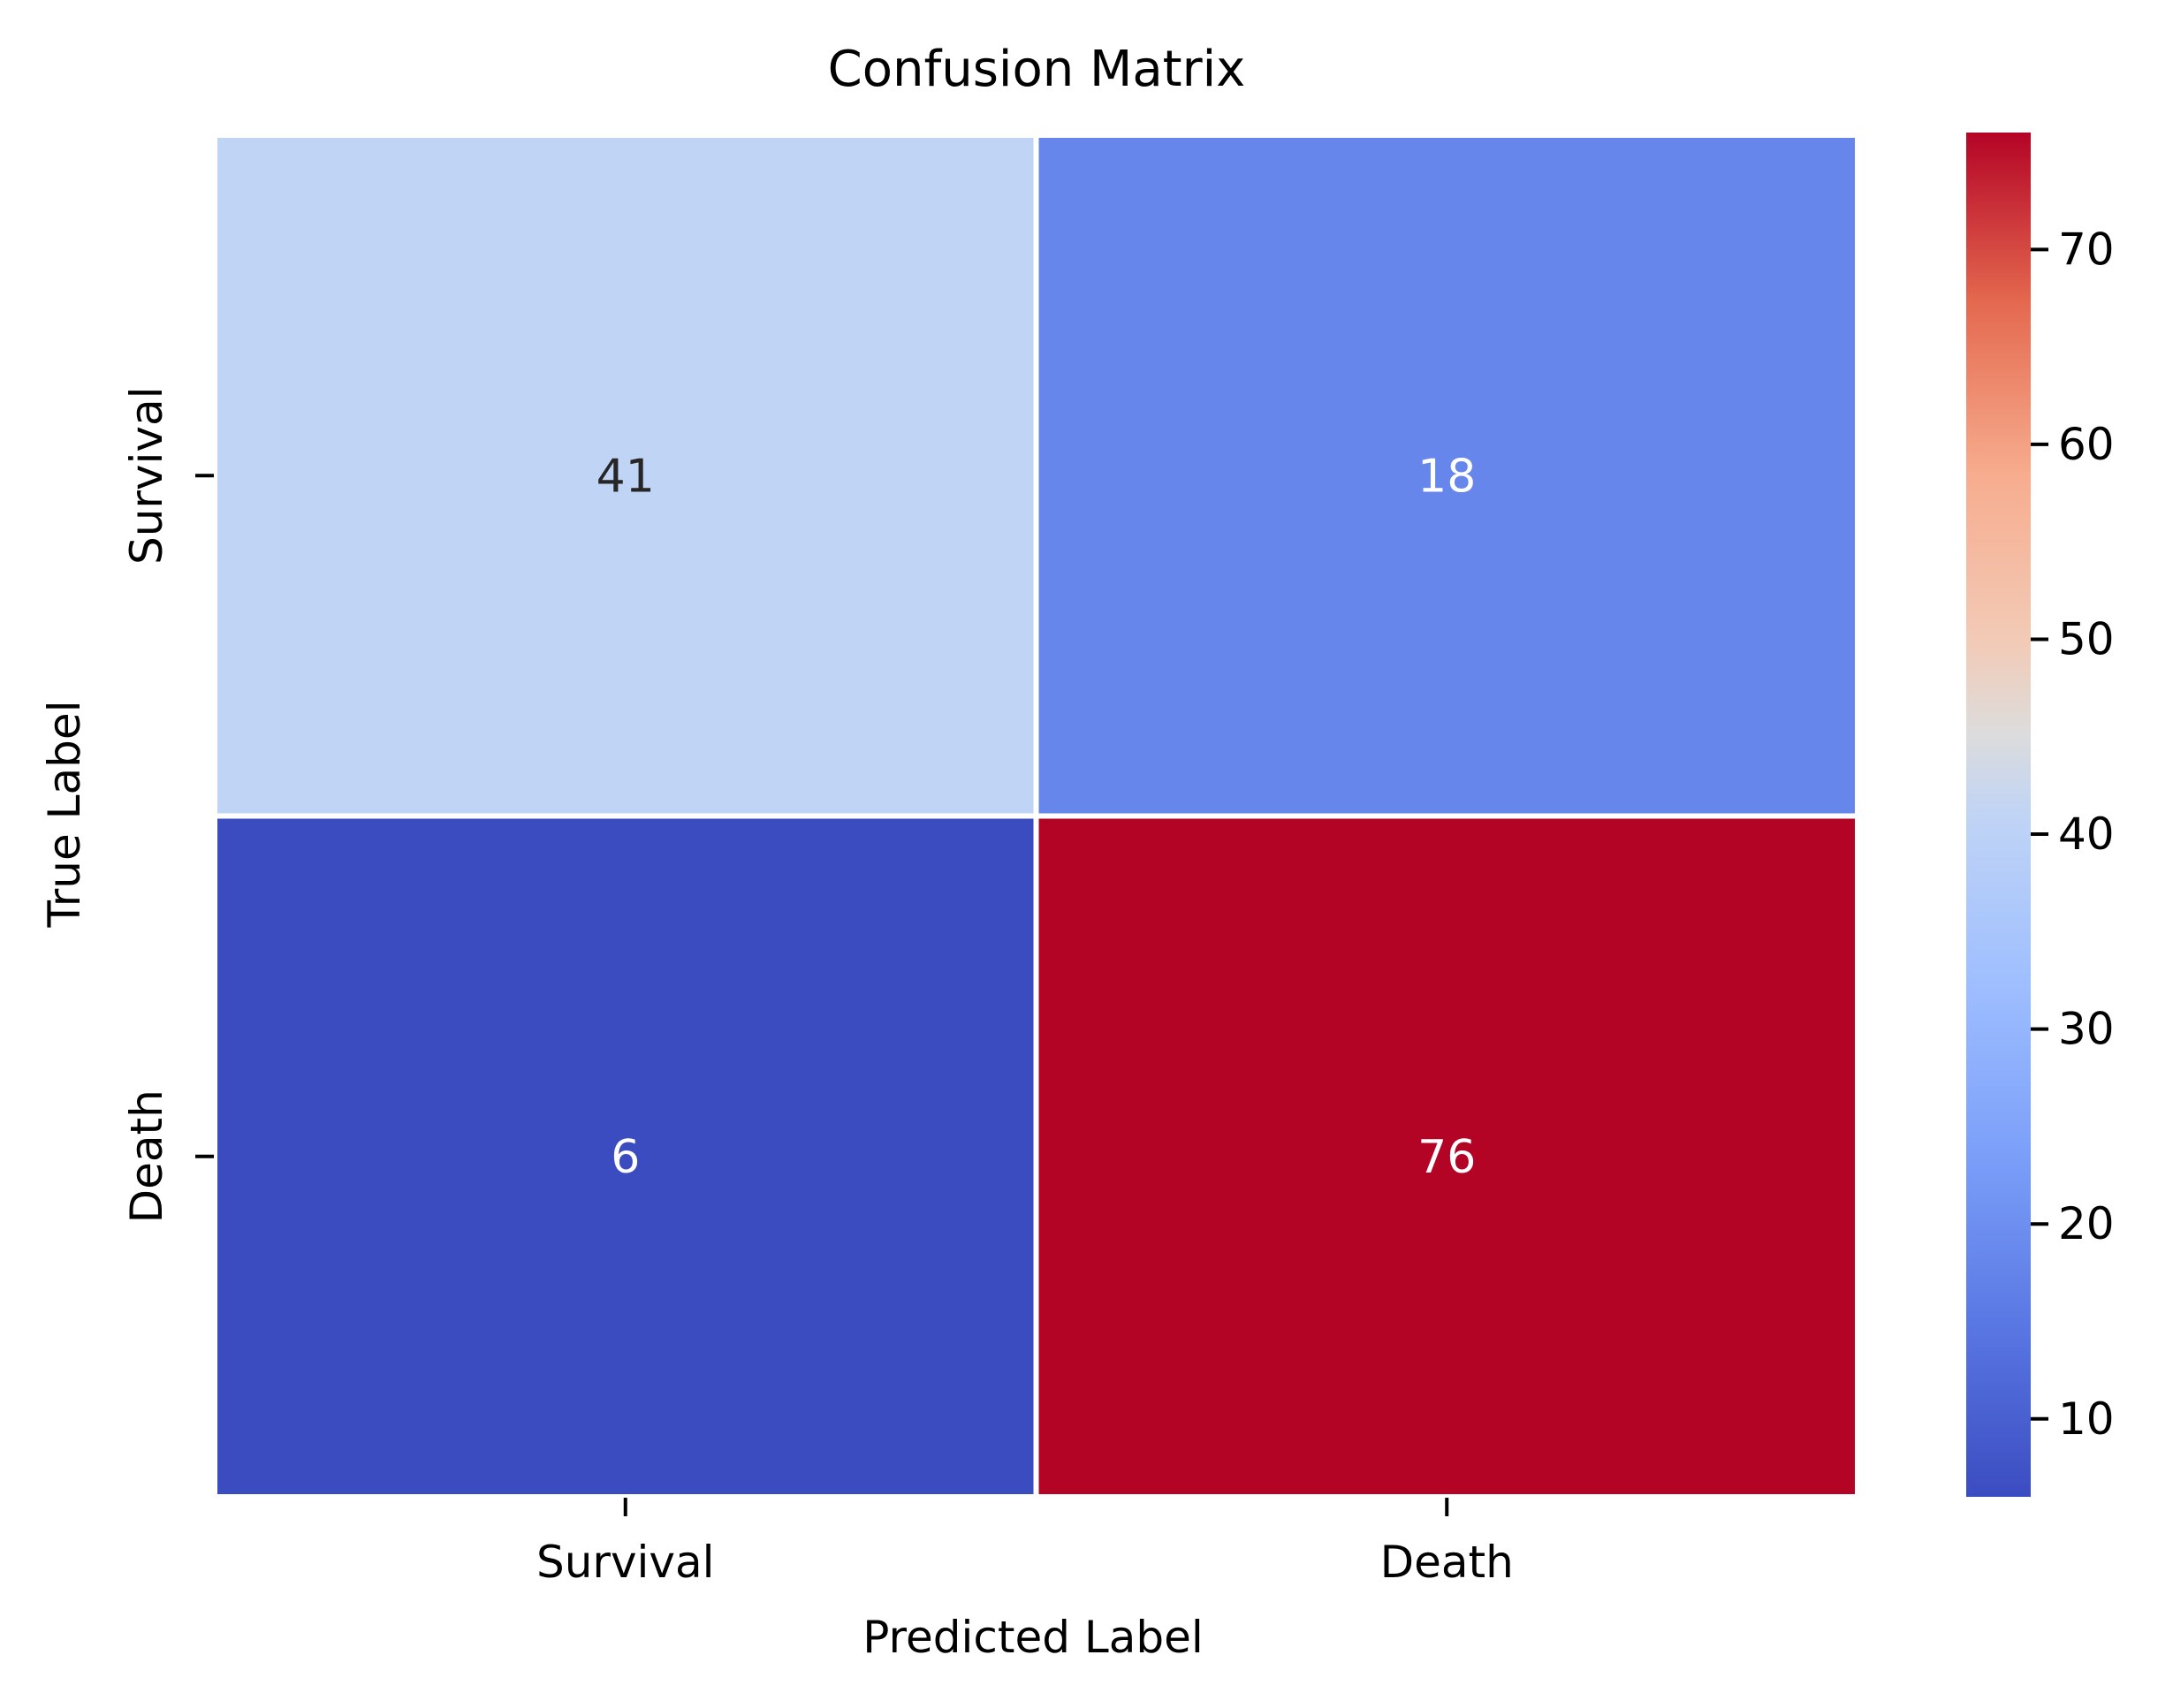 The image size is (2173, 1708). Describe the element at coordinates (2086, 638) in the screenshot. I see `colorbar-tick-label: 50` at that location.